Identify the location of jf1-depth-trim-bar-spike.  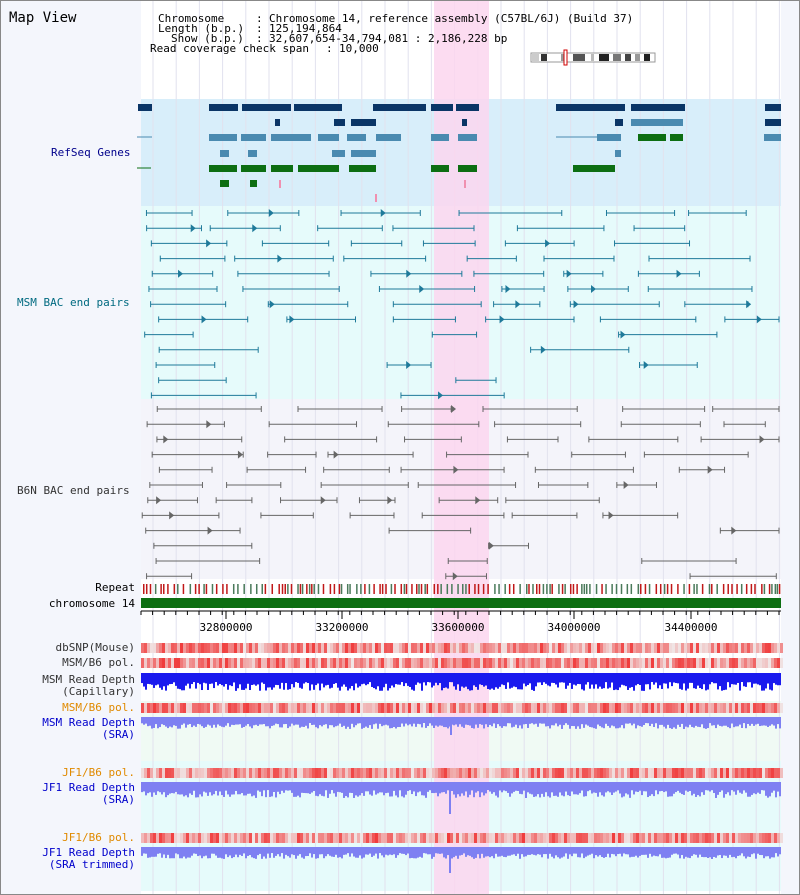
(450, 860).